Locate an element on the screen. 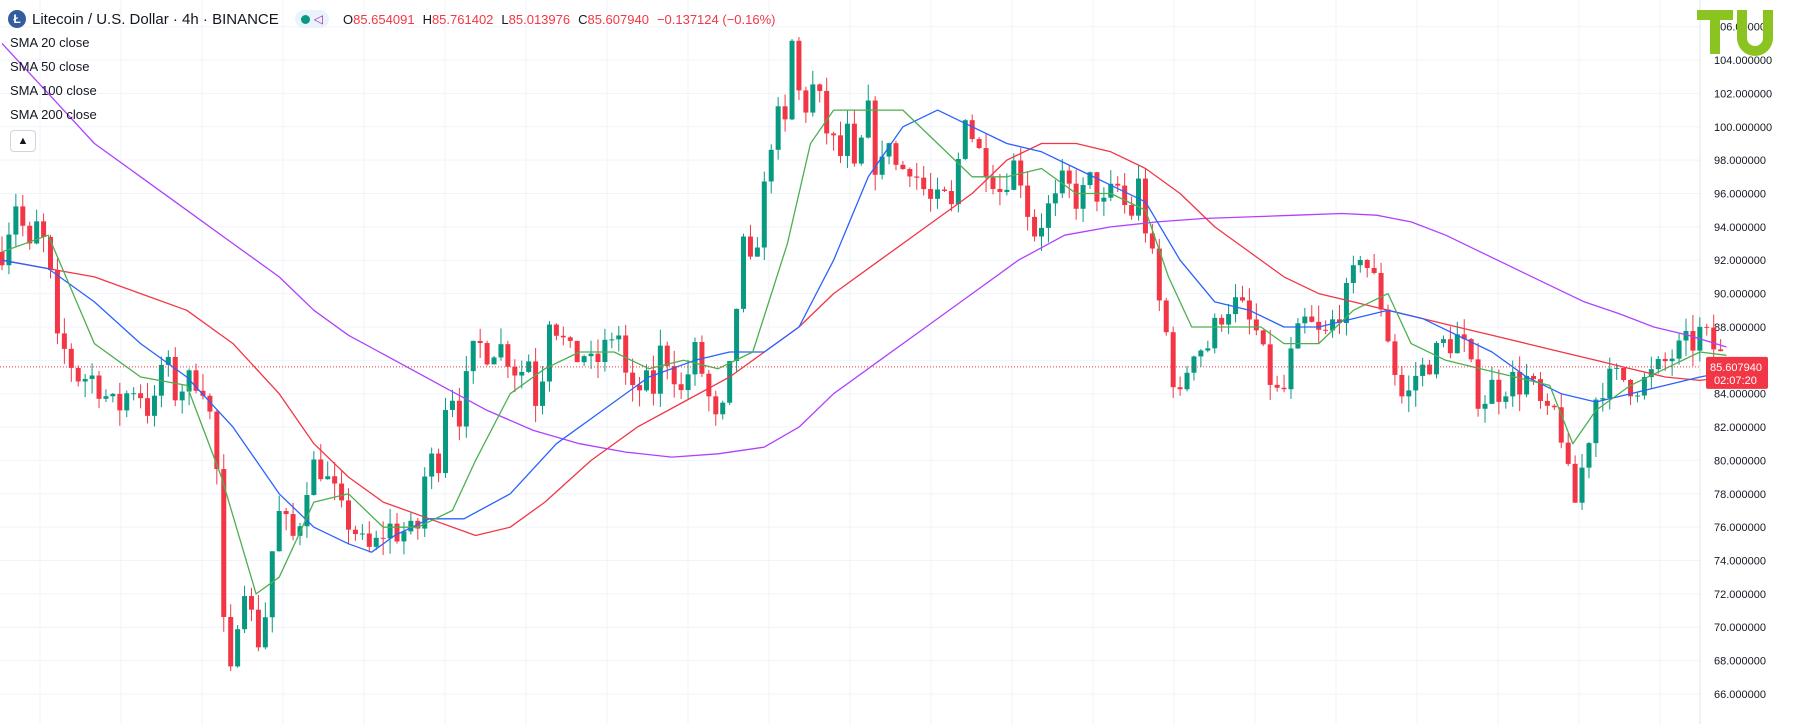 The height and width of the screenshot is (724, 1794). indicator-sma200-label: SMA 200 close is located at coordinates (53, 114).